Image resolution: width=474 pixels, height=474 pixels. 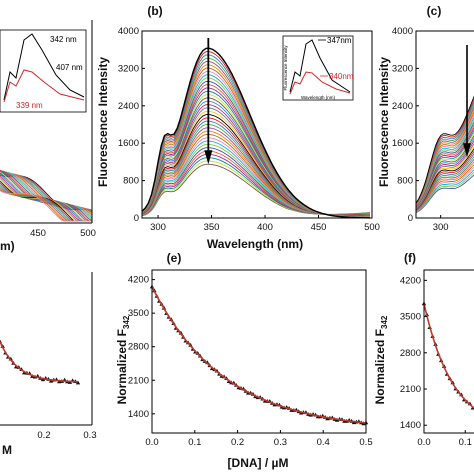 What do you see at coordinates (138, 280) in the screenshot?
I see `panel-e-ytick-label: 4200` at bounding box center [138, 280].